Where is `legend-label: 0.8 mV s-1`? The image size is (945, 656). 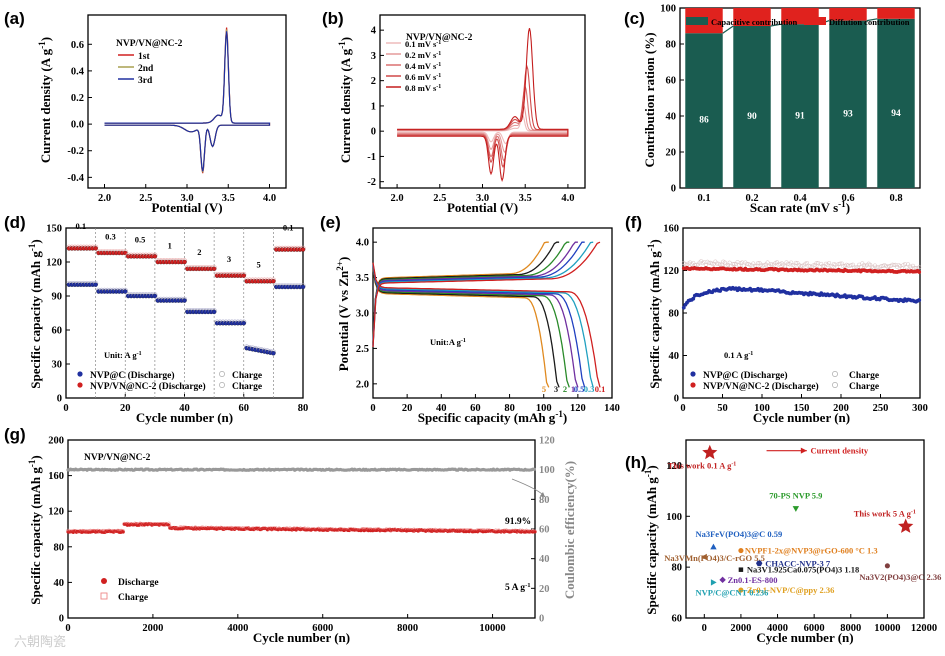 legend-label: 0.8 mV s-1 is located at coordinates (423, 88).